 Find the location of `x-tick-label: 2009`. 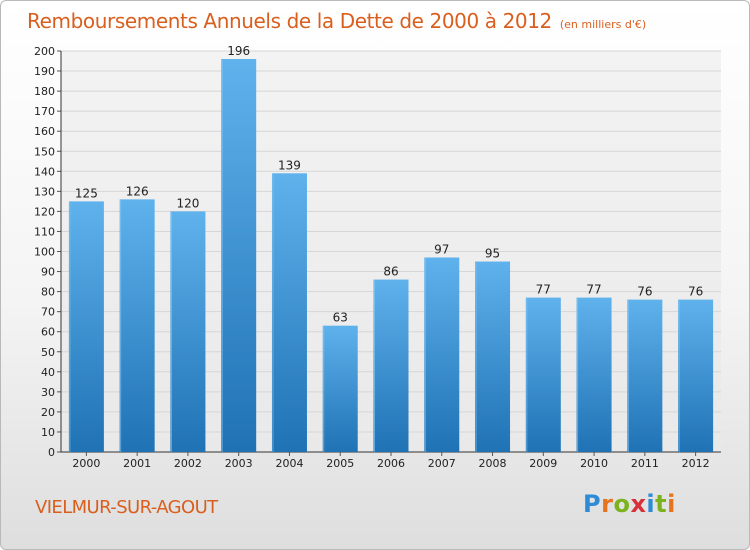

x-tick-label: 2009 is located at coordinates (543, 463).